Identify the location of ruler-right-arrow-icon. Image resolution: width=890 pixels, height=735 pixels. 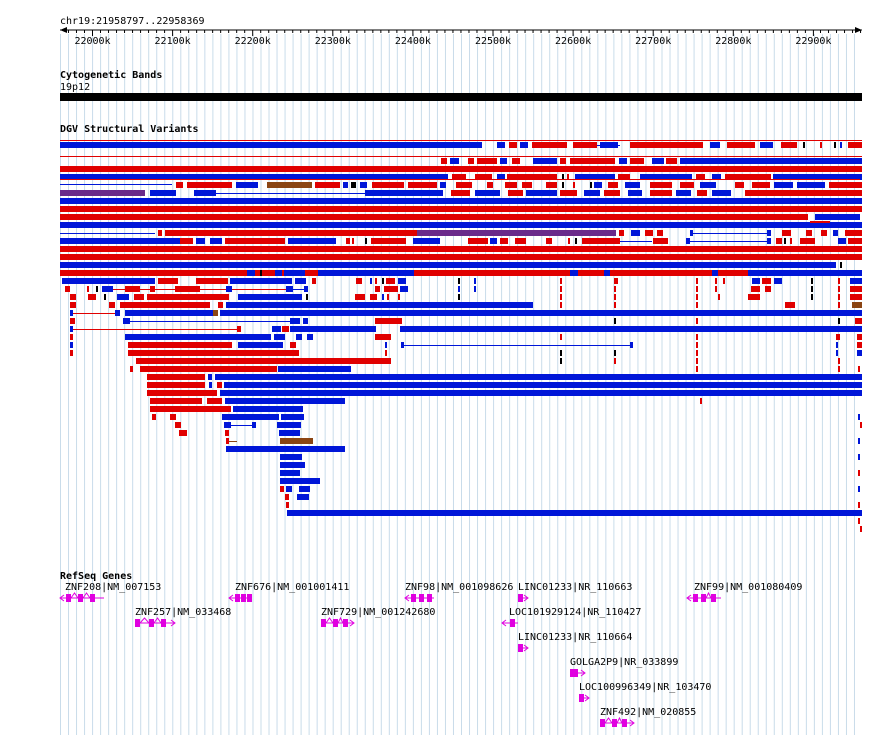
(858, 30).